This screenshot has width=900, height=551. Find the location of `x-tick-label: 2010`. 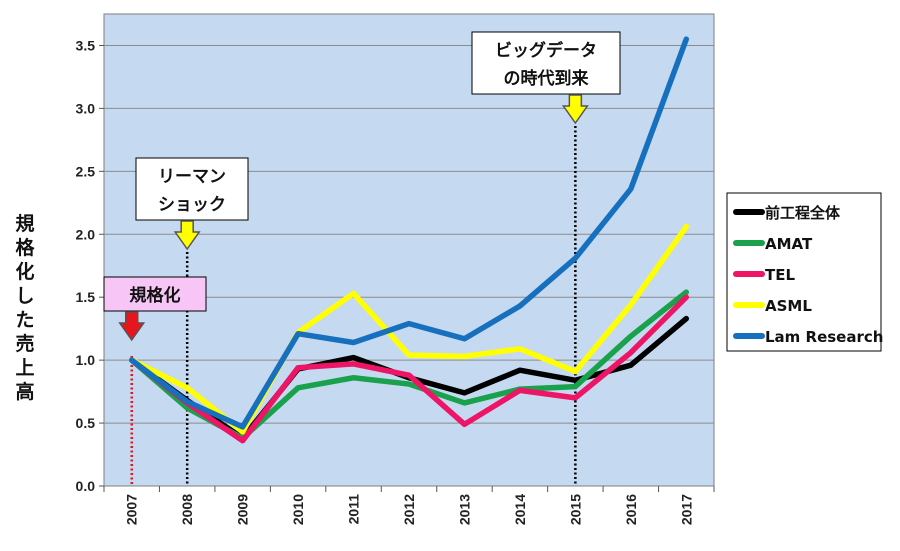

x-tick-label: 2010 is located at coordinates (298, 509).